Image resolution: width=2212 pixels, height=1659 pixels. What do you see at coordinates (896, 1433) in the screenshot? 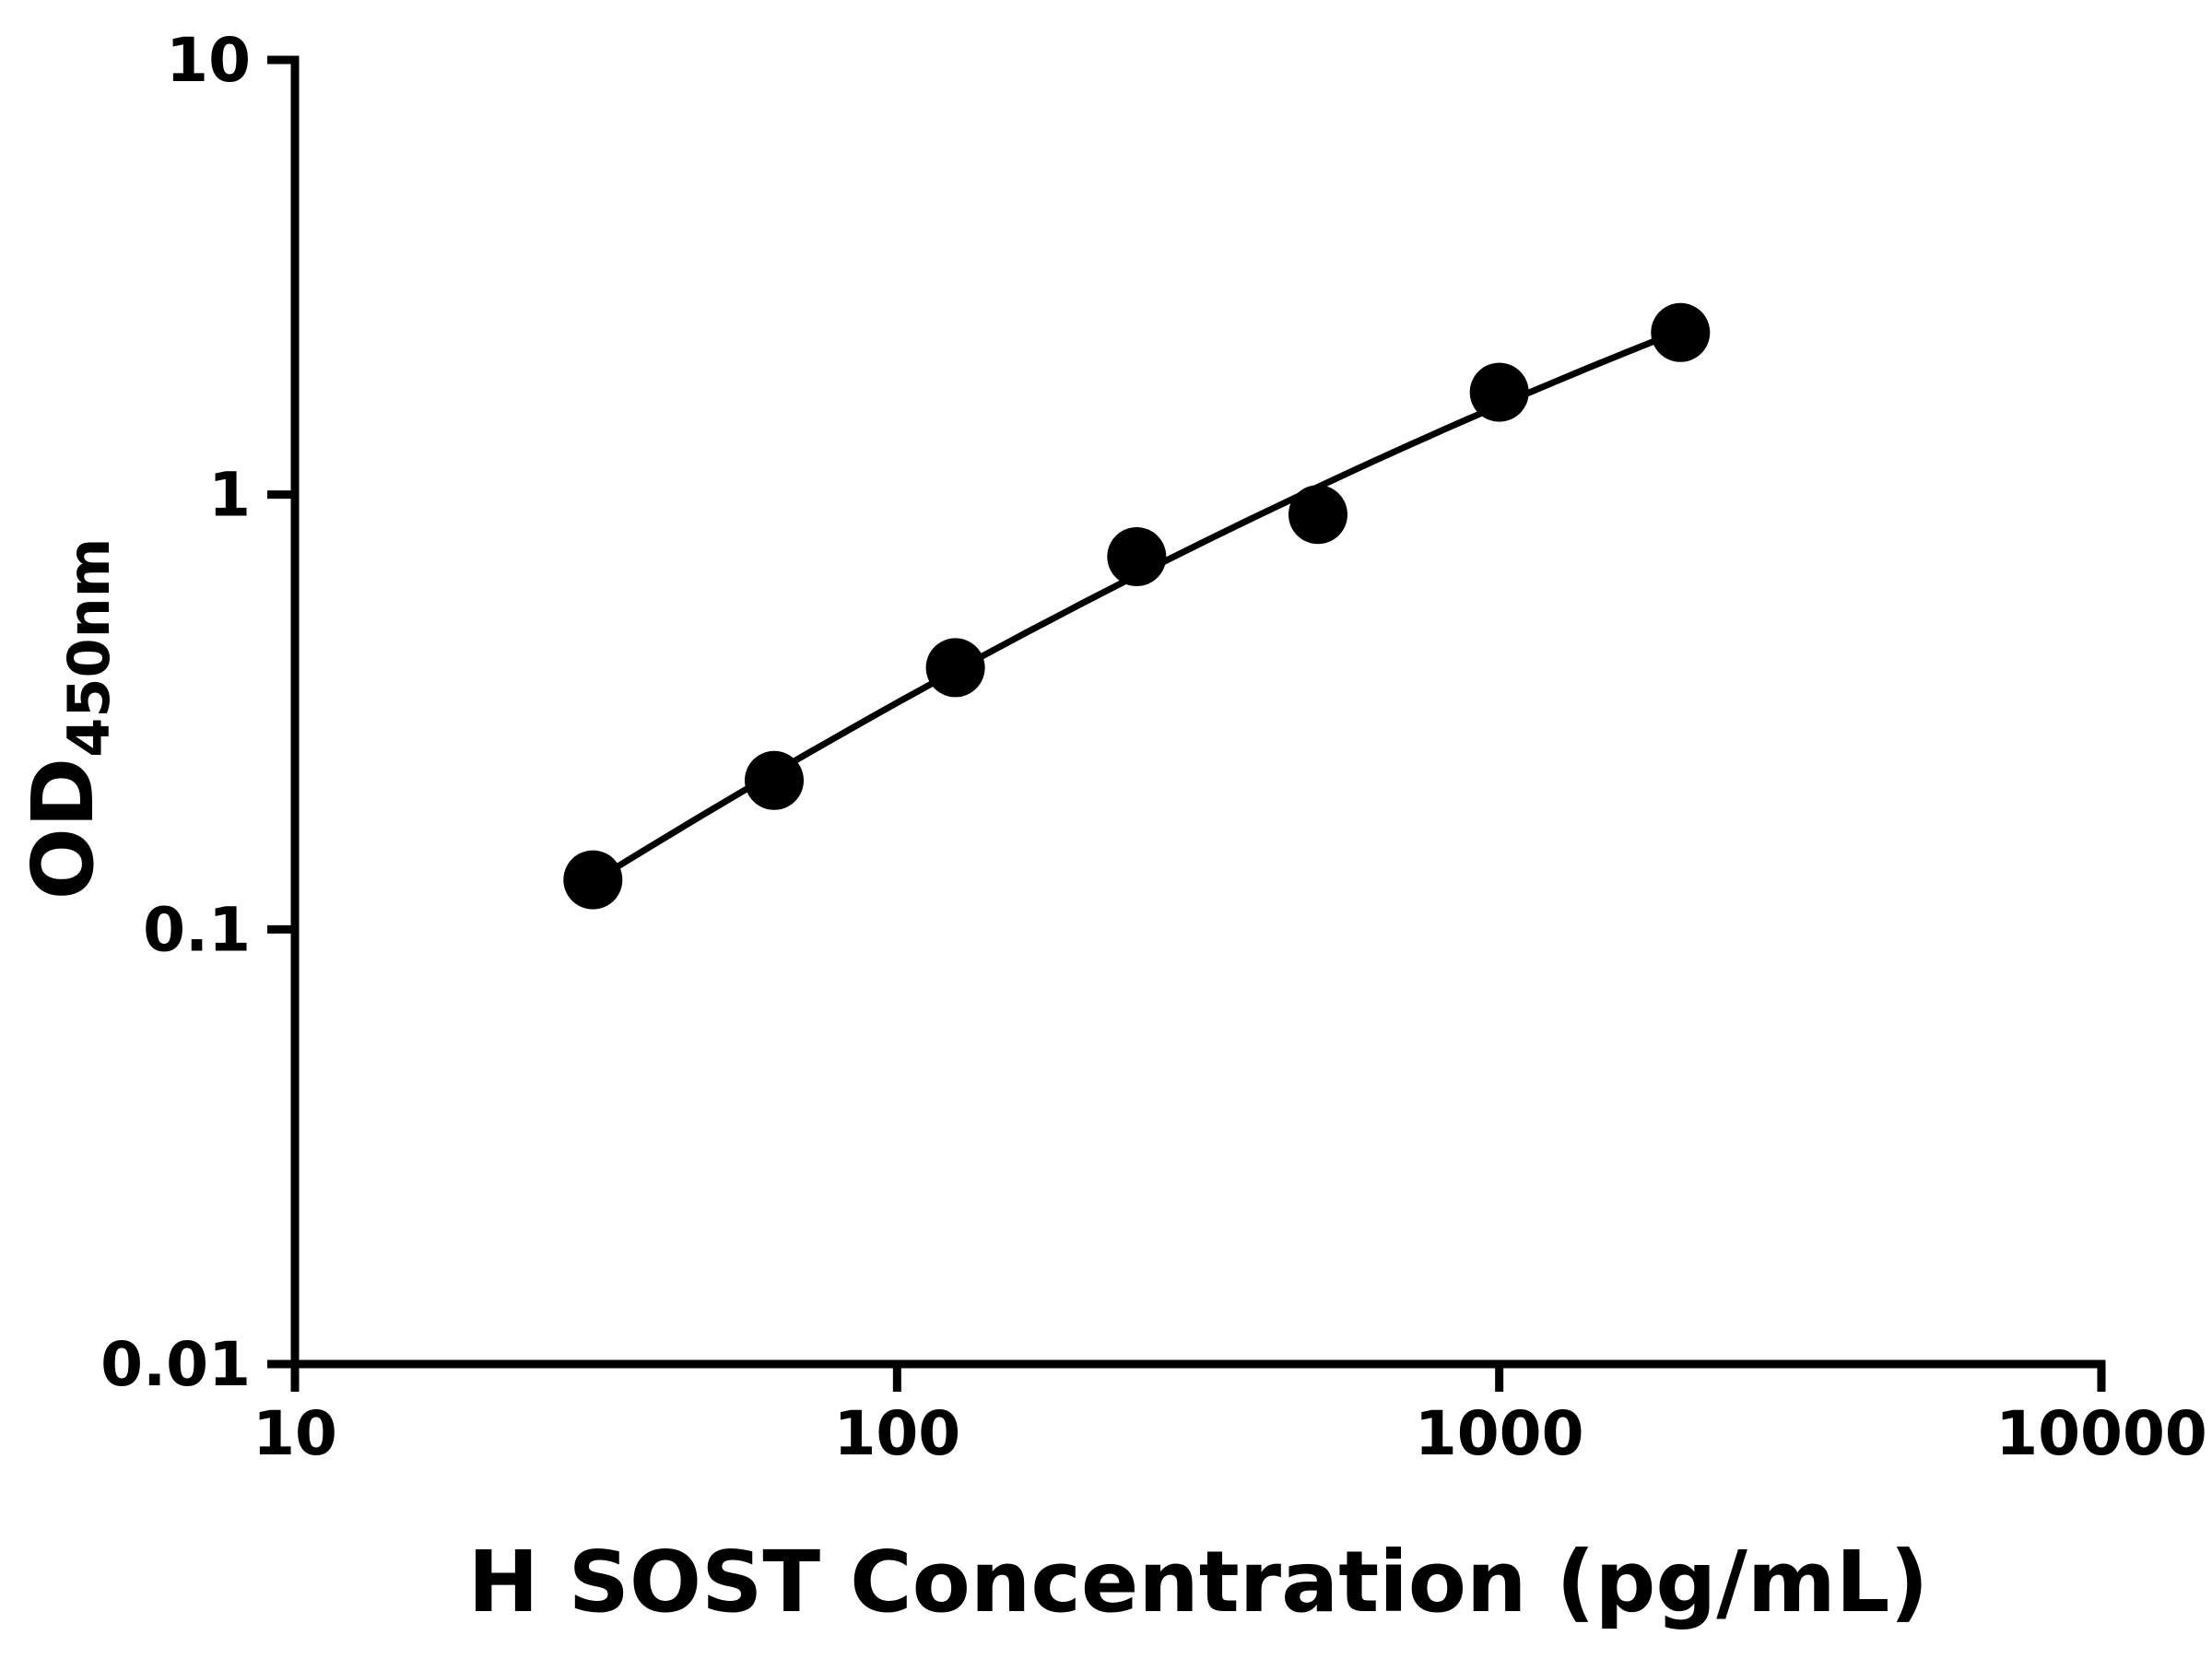
I see `x-tick-label: 100` at bounding box center [896, 1433].